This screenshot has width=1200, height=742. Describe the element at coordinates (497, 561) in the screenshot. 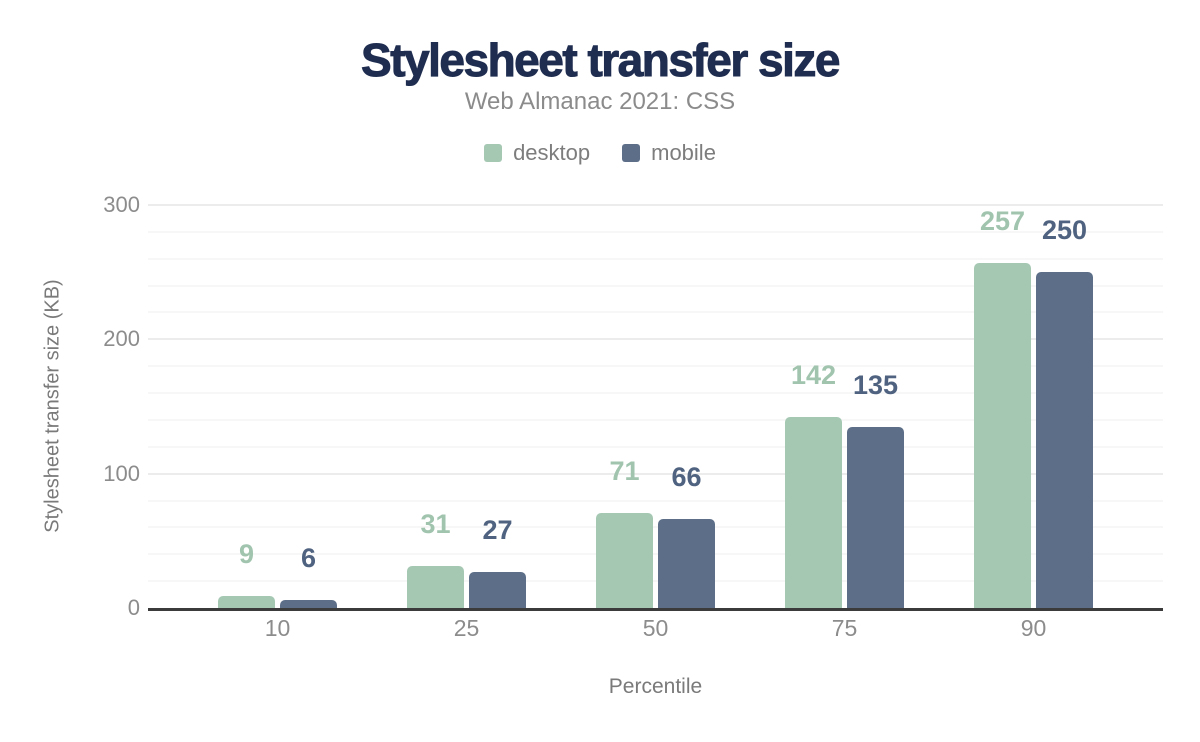

I see `bar-column-mobile-p25: 27` at that location.